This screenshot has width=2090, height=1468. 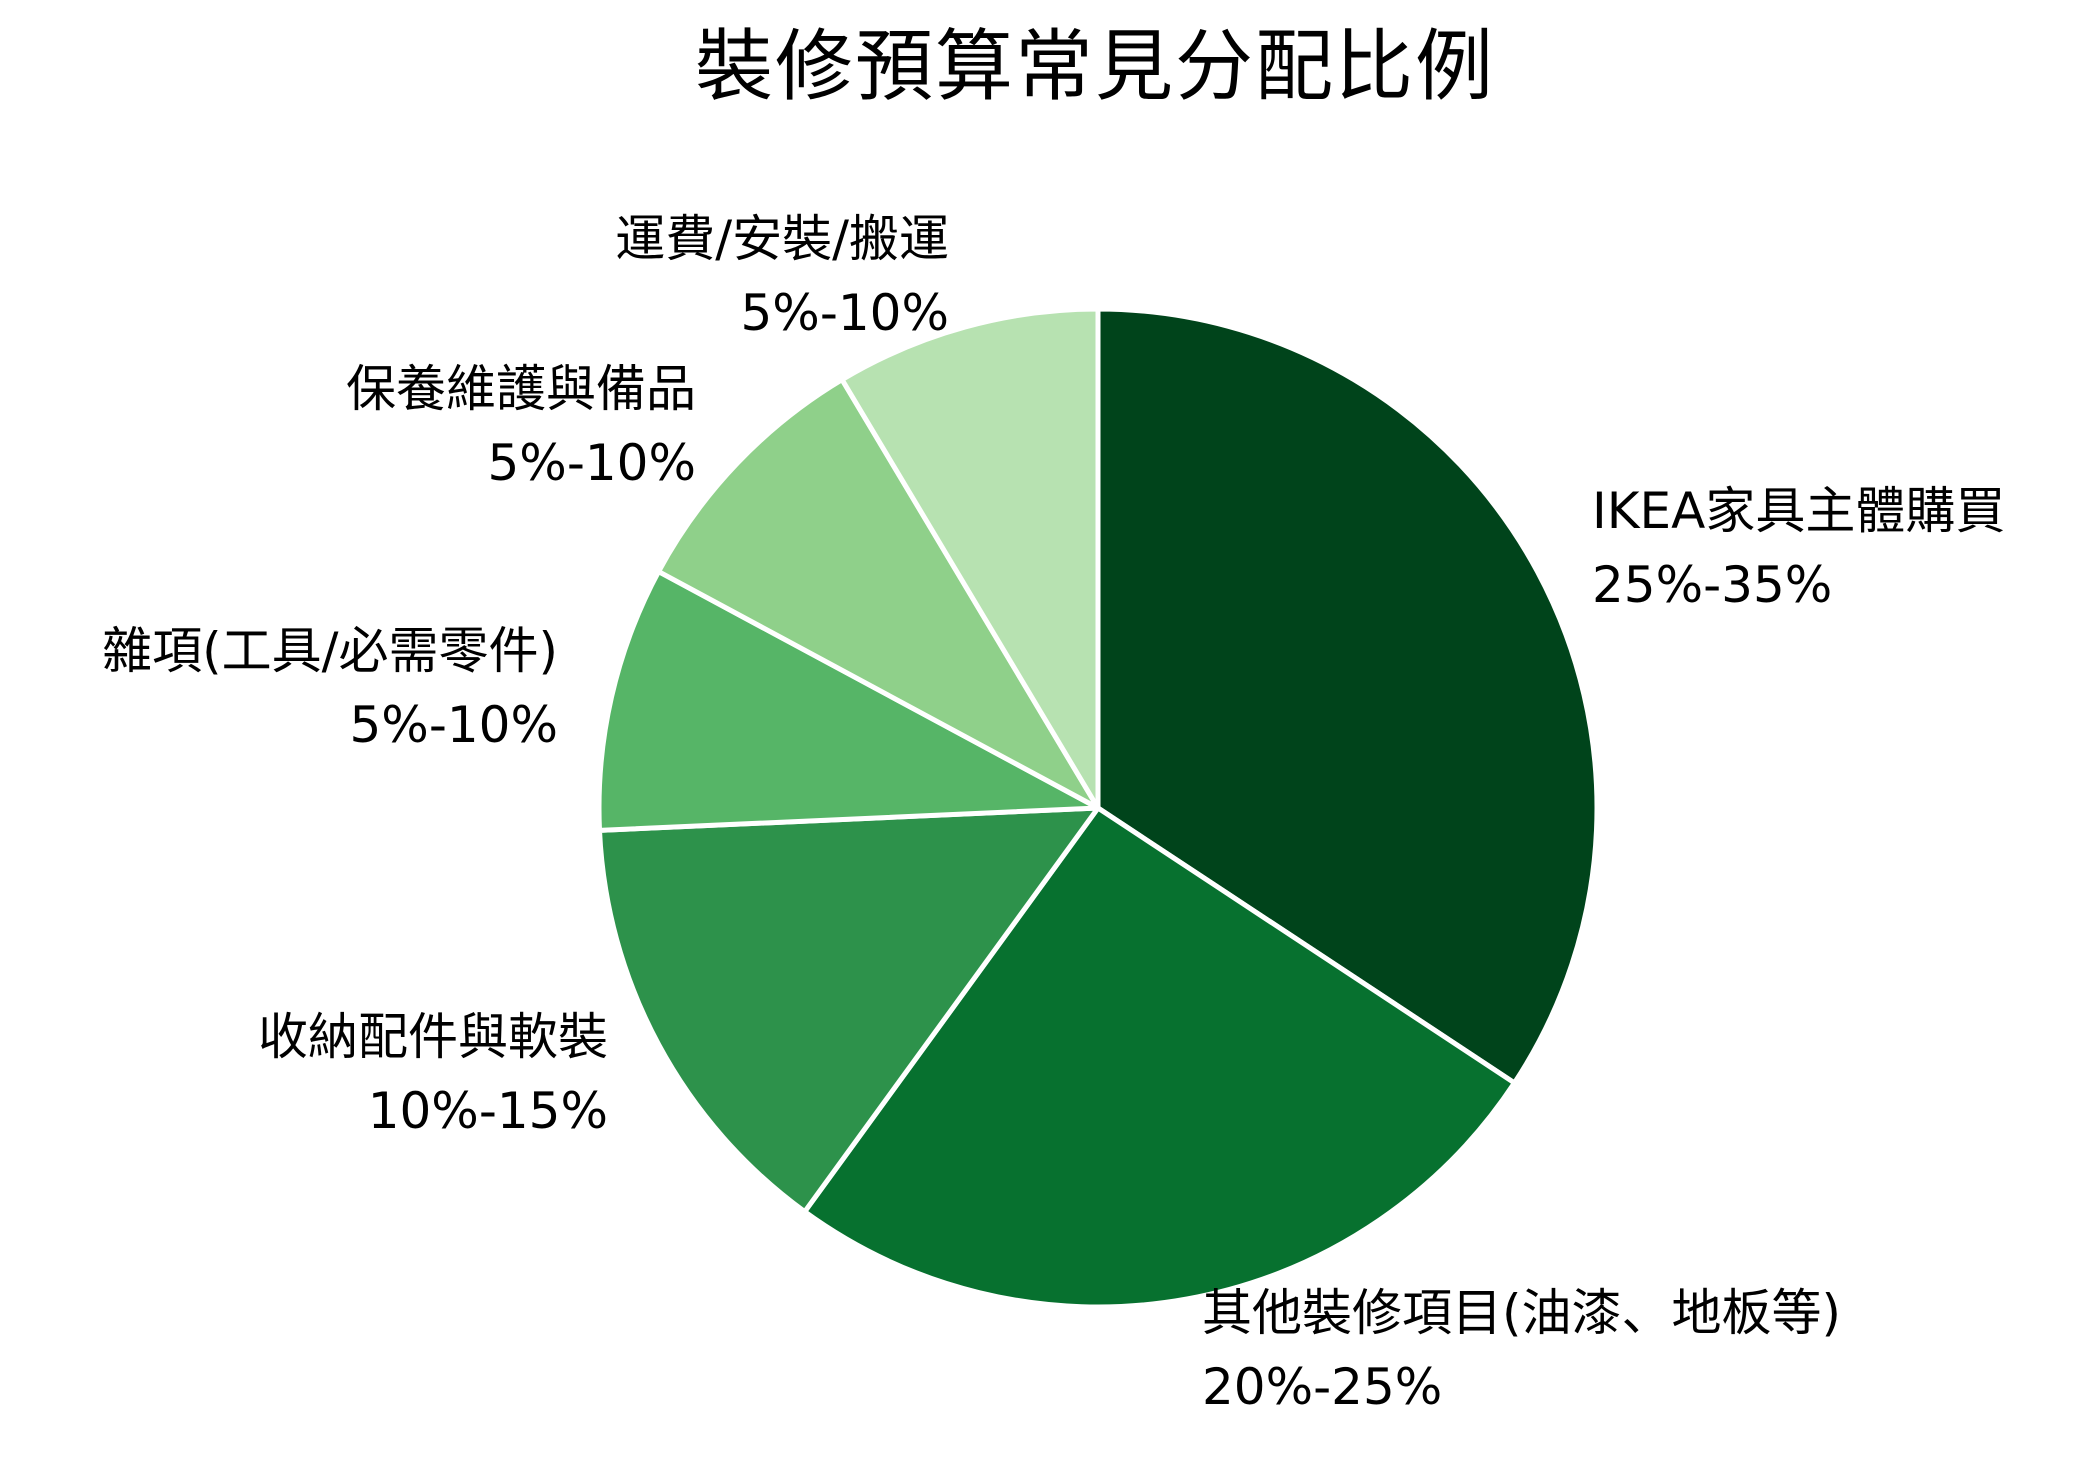 What do you see at coordinates (1798, 548) in the screenshot?
I see `slice-label-ikea-furniture: IKEA家具主體購買 25%-35%` at bounding box center [1798, 548].